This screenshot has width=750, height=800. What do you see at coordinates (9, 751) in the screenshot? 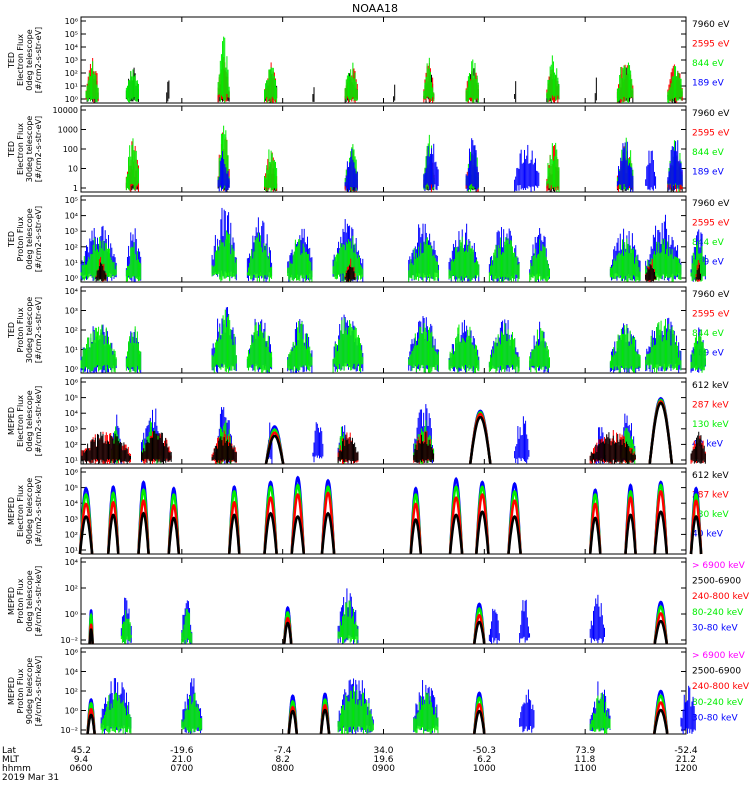
I see `x-row-label: Lat` at bounding box center [9, 751].